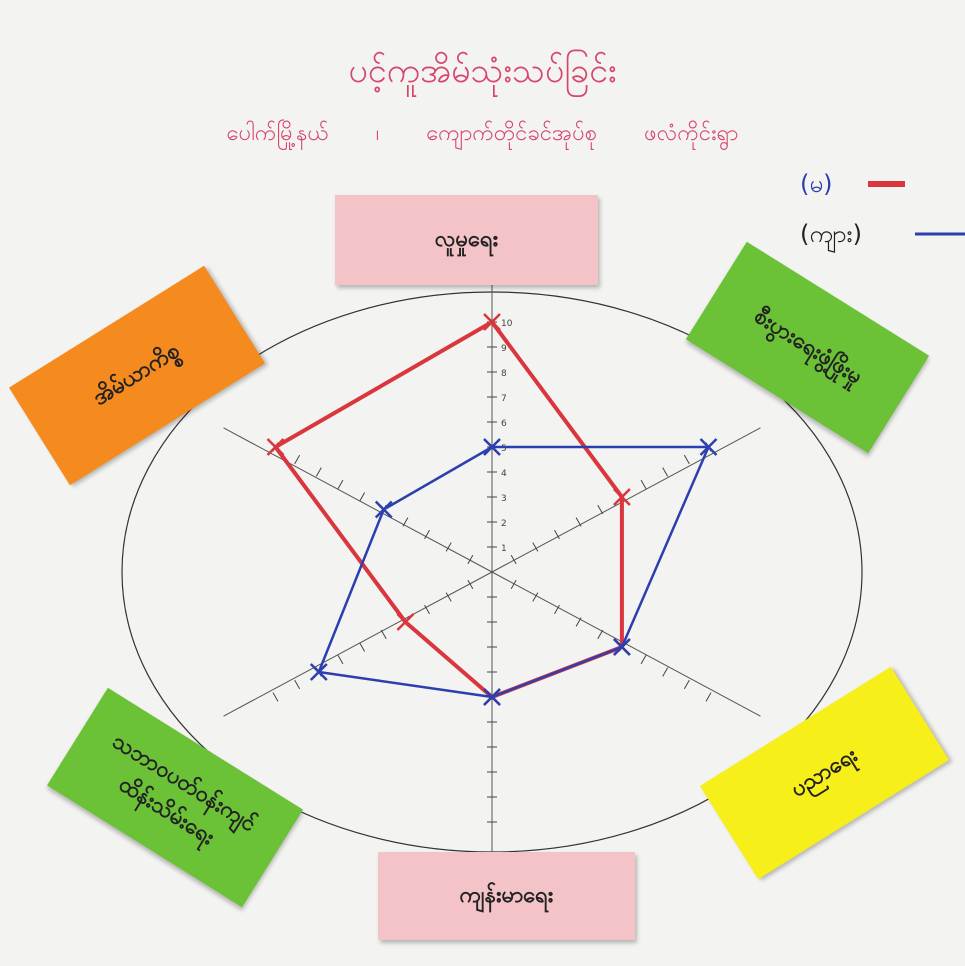 This screenshot has width=965, height=966. What do you see at coordinates (466, 240) in the screenshot?
I see `axis-label: လူမှုရေး` at bounding box center [466, 240].